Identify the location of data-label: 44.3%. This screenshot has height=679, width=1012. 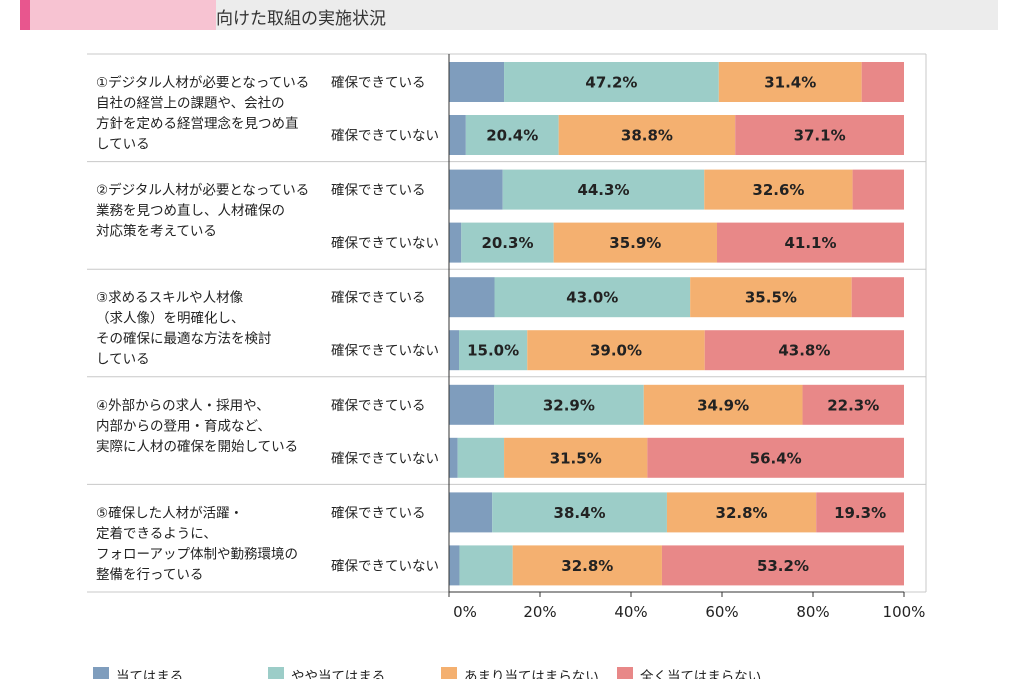
(603, 190).